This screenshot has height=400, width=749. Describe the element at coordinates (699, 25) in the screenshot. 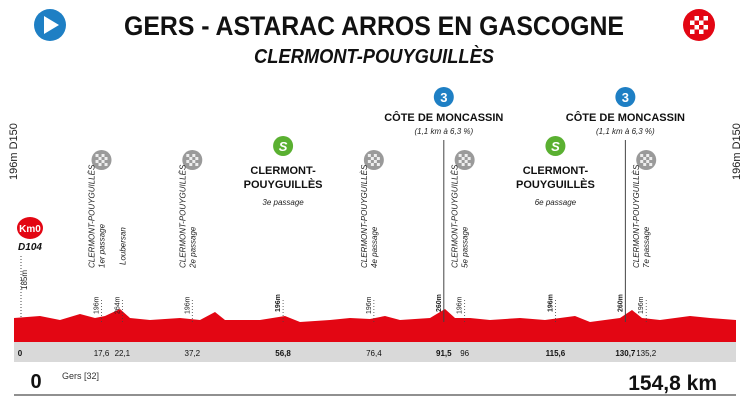

I see `finish-icon` at that location.